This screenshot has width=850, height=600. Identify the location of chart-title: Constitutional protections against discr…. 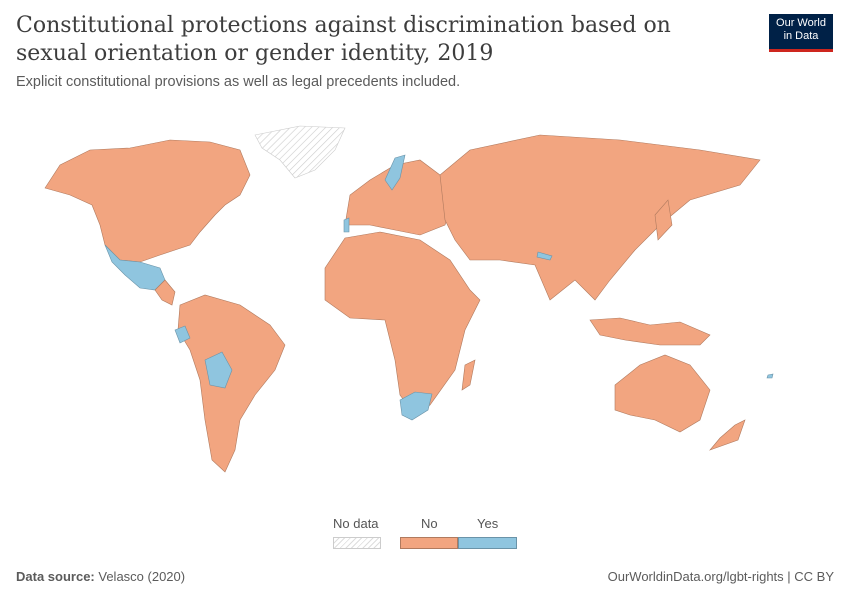
(343, 39).